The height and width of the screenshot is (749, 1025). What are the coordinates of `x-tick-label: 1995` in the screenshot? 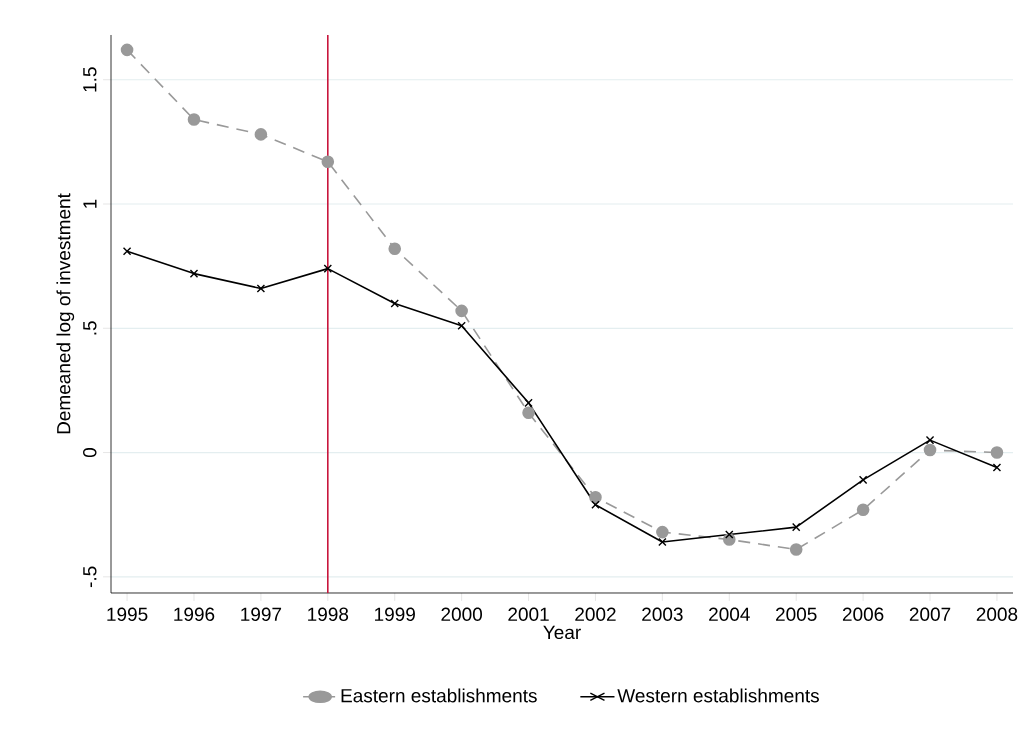 It's located at (127, 614).